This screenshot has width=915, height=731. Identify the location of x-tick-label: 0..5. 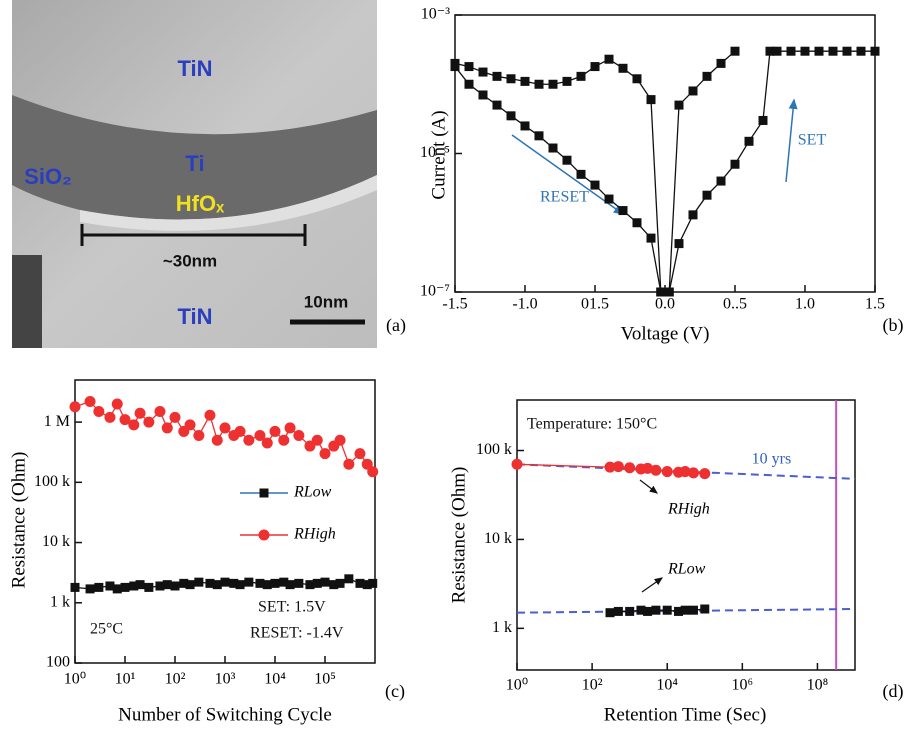
(735, 304).